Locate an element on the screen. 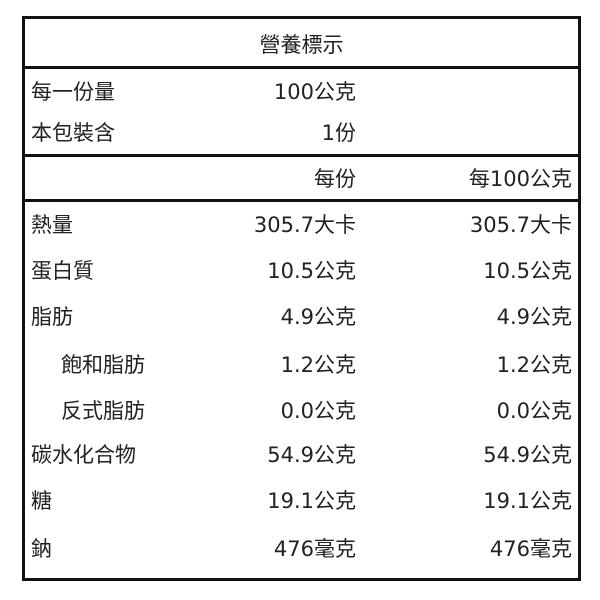 The height and width of the screenshot is (600, 600). package-label: 本包裝含 is located at coordinates (73, 133).